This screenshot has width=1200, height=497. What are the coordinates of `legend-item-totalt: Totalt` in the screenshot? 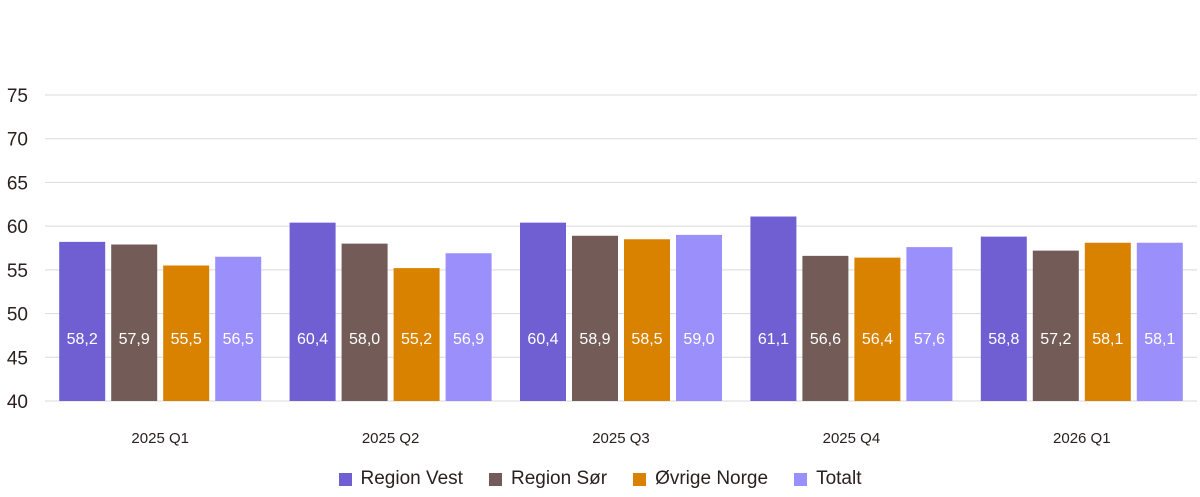 It's located at (828, 479).